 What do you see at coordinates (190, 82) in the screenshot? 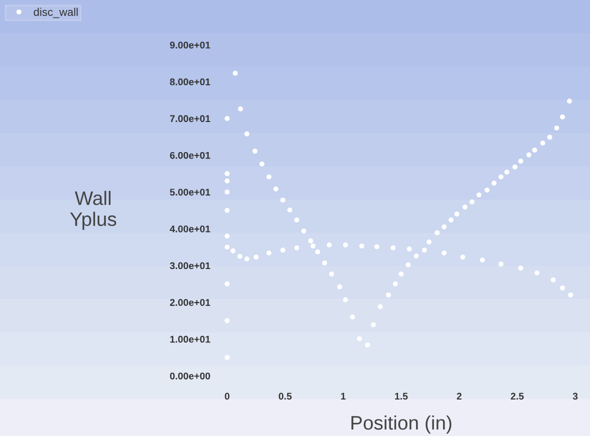
I see `y-tick-label: 8.00e+01` at bounding box center [190, 82].